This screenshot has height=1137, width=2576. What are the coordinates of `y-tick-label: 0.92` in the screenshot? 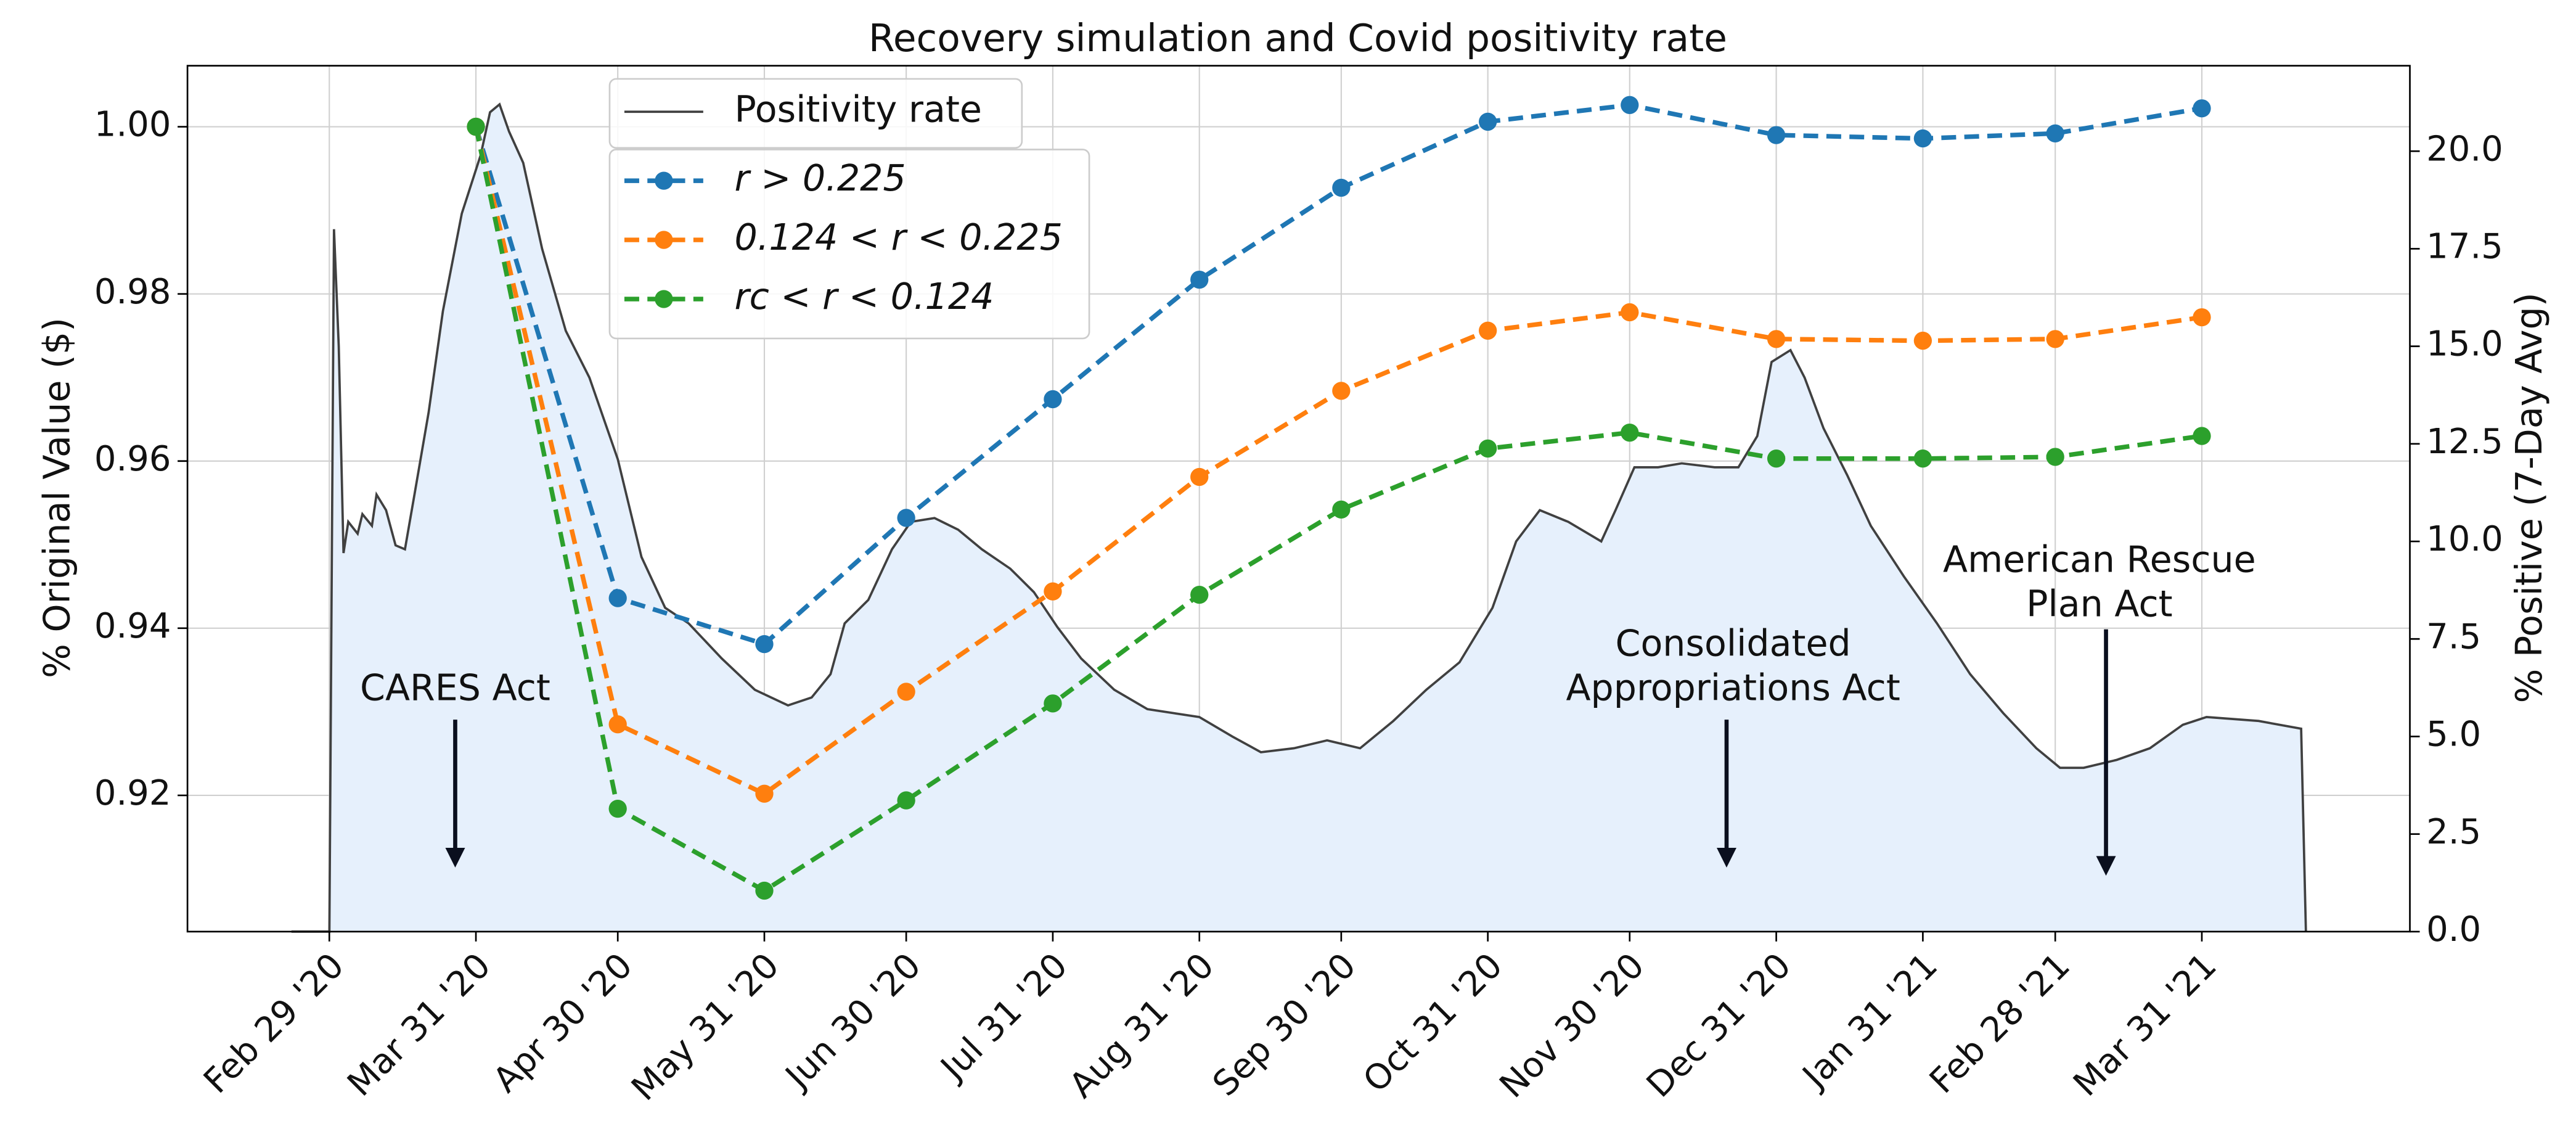 It's located at (132, 793).